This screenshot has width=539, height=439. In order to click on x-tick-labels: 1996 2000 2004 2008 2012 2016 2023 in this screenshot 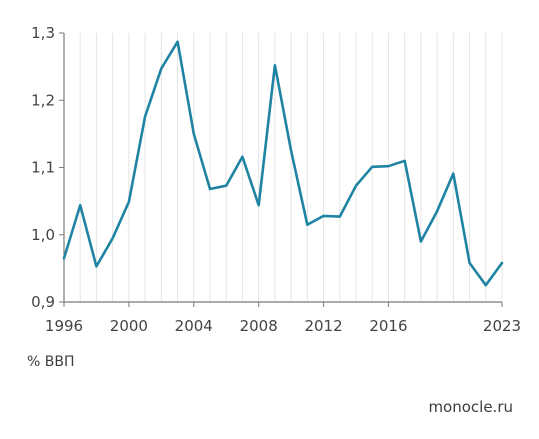, I will do `click(283, 318)`.